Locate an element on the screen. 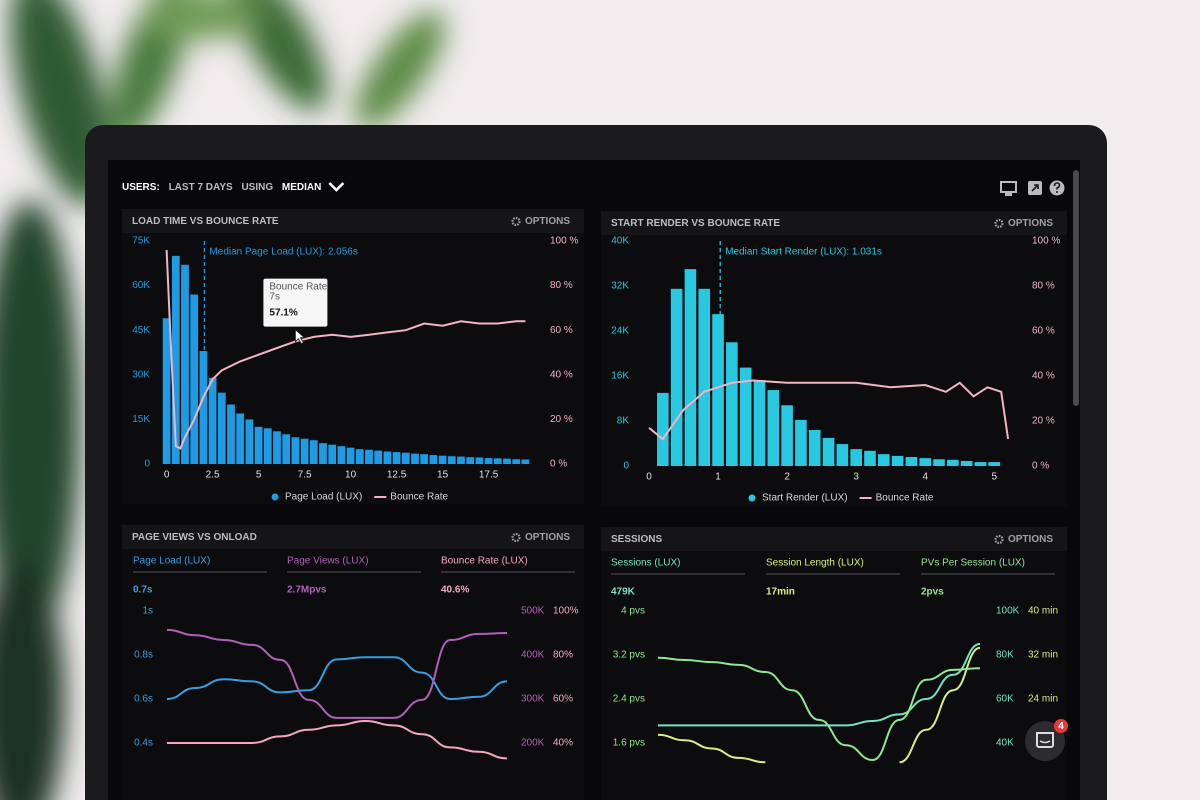  stat-label: Sessions (LUX) is located at coordinates (645, 563).